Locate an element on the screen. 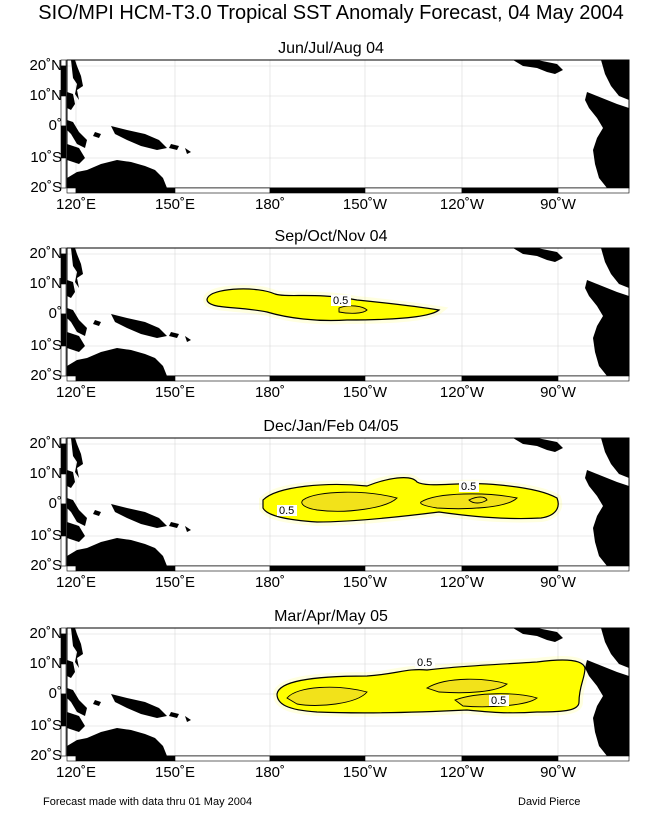 The height and width of the screenshot is (815, 662). longitude-label: 150˚W is located at coordinates (365, 392).